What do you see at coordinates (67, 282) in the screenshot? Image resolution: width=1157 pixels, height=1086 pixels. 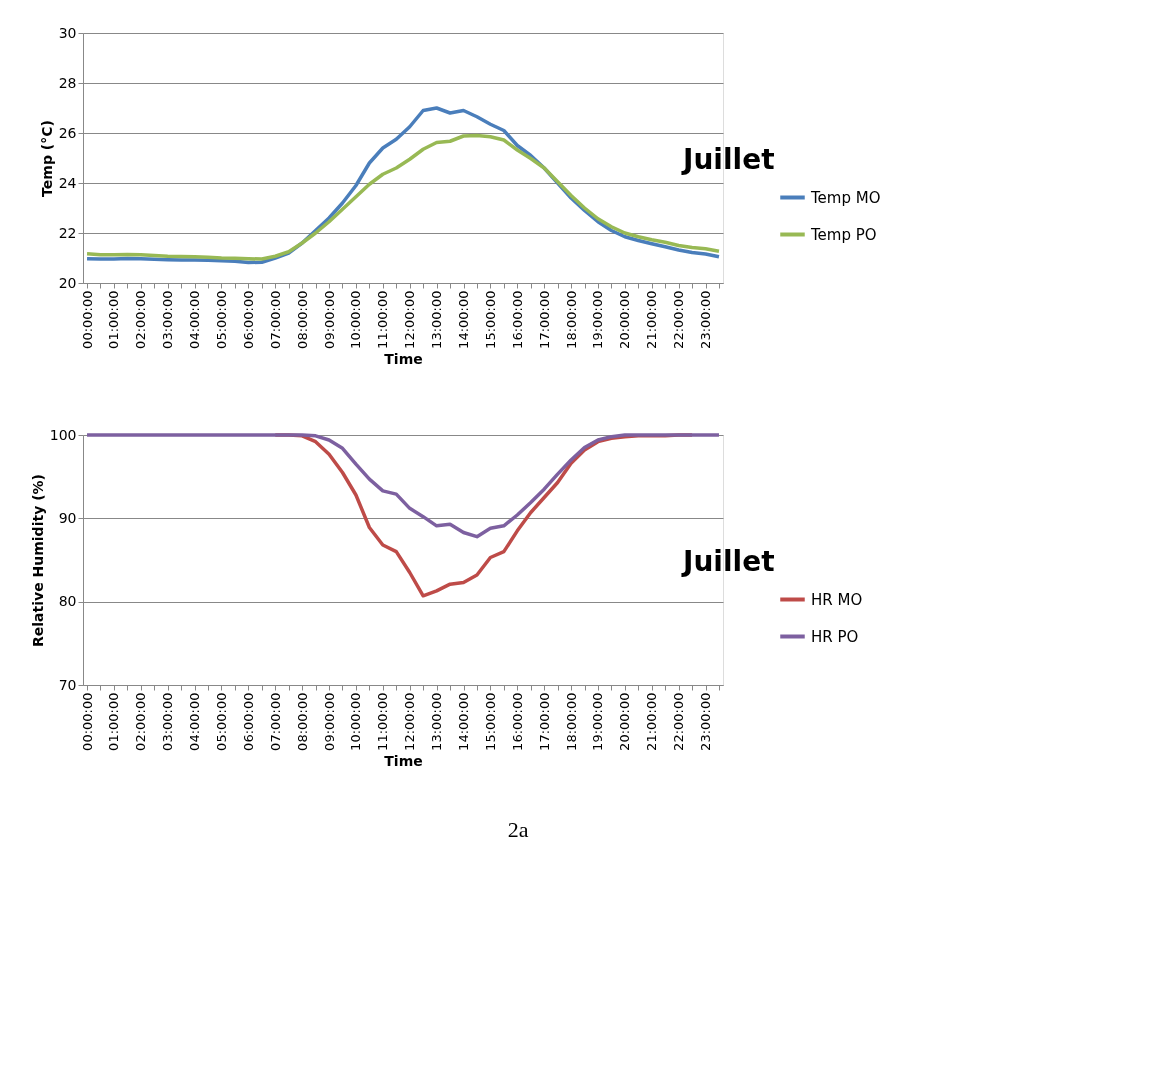 I see `y-tick-label: 20` at bounding box center [67, 282].